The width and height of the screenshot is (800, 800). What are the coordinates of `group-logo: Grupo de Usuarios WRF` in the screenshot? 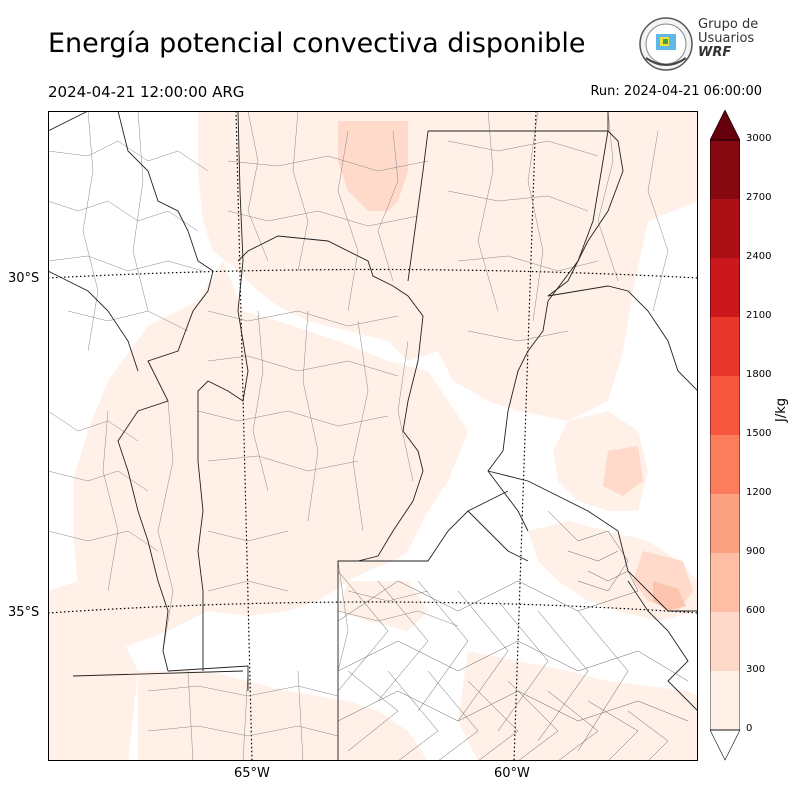 It's located at (698, 45).